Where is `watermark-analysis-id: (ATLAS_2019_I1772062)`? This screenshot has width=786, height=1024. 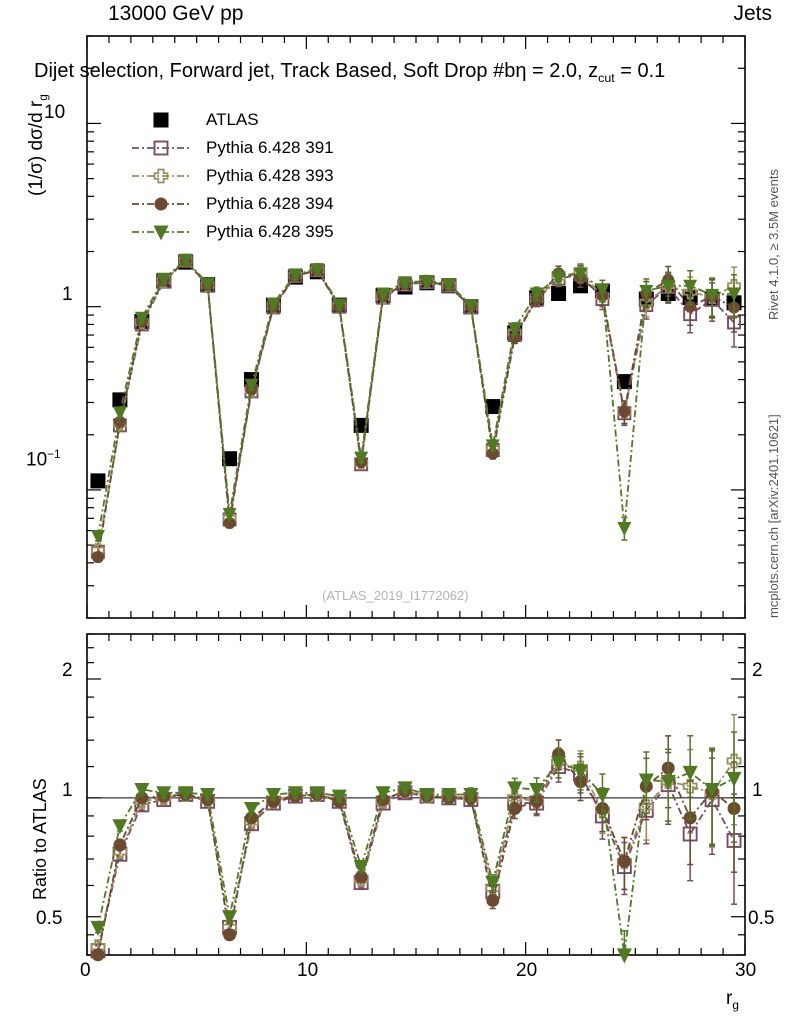 watermark-analysis-id: (ATLAS_2019_I1772062) is located at coordinates (395, 595).